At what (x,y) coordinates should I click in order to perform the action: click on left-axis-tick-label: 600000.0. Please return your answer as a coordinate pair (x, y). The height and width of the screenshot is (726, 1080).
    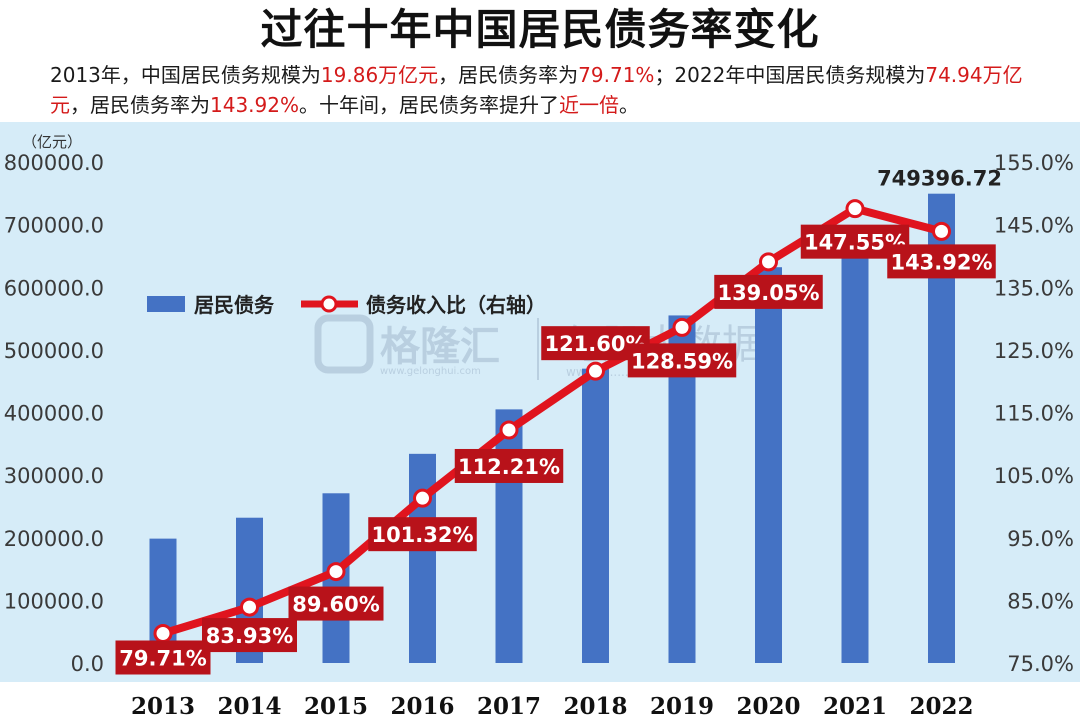
    Looking at the image, I should click on (54, 288).